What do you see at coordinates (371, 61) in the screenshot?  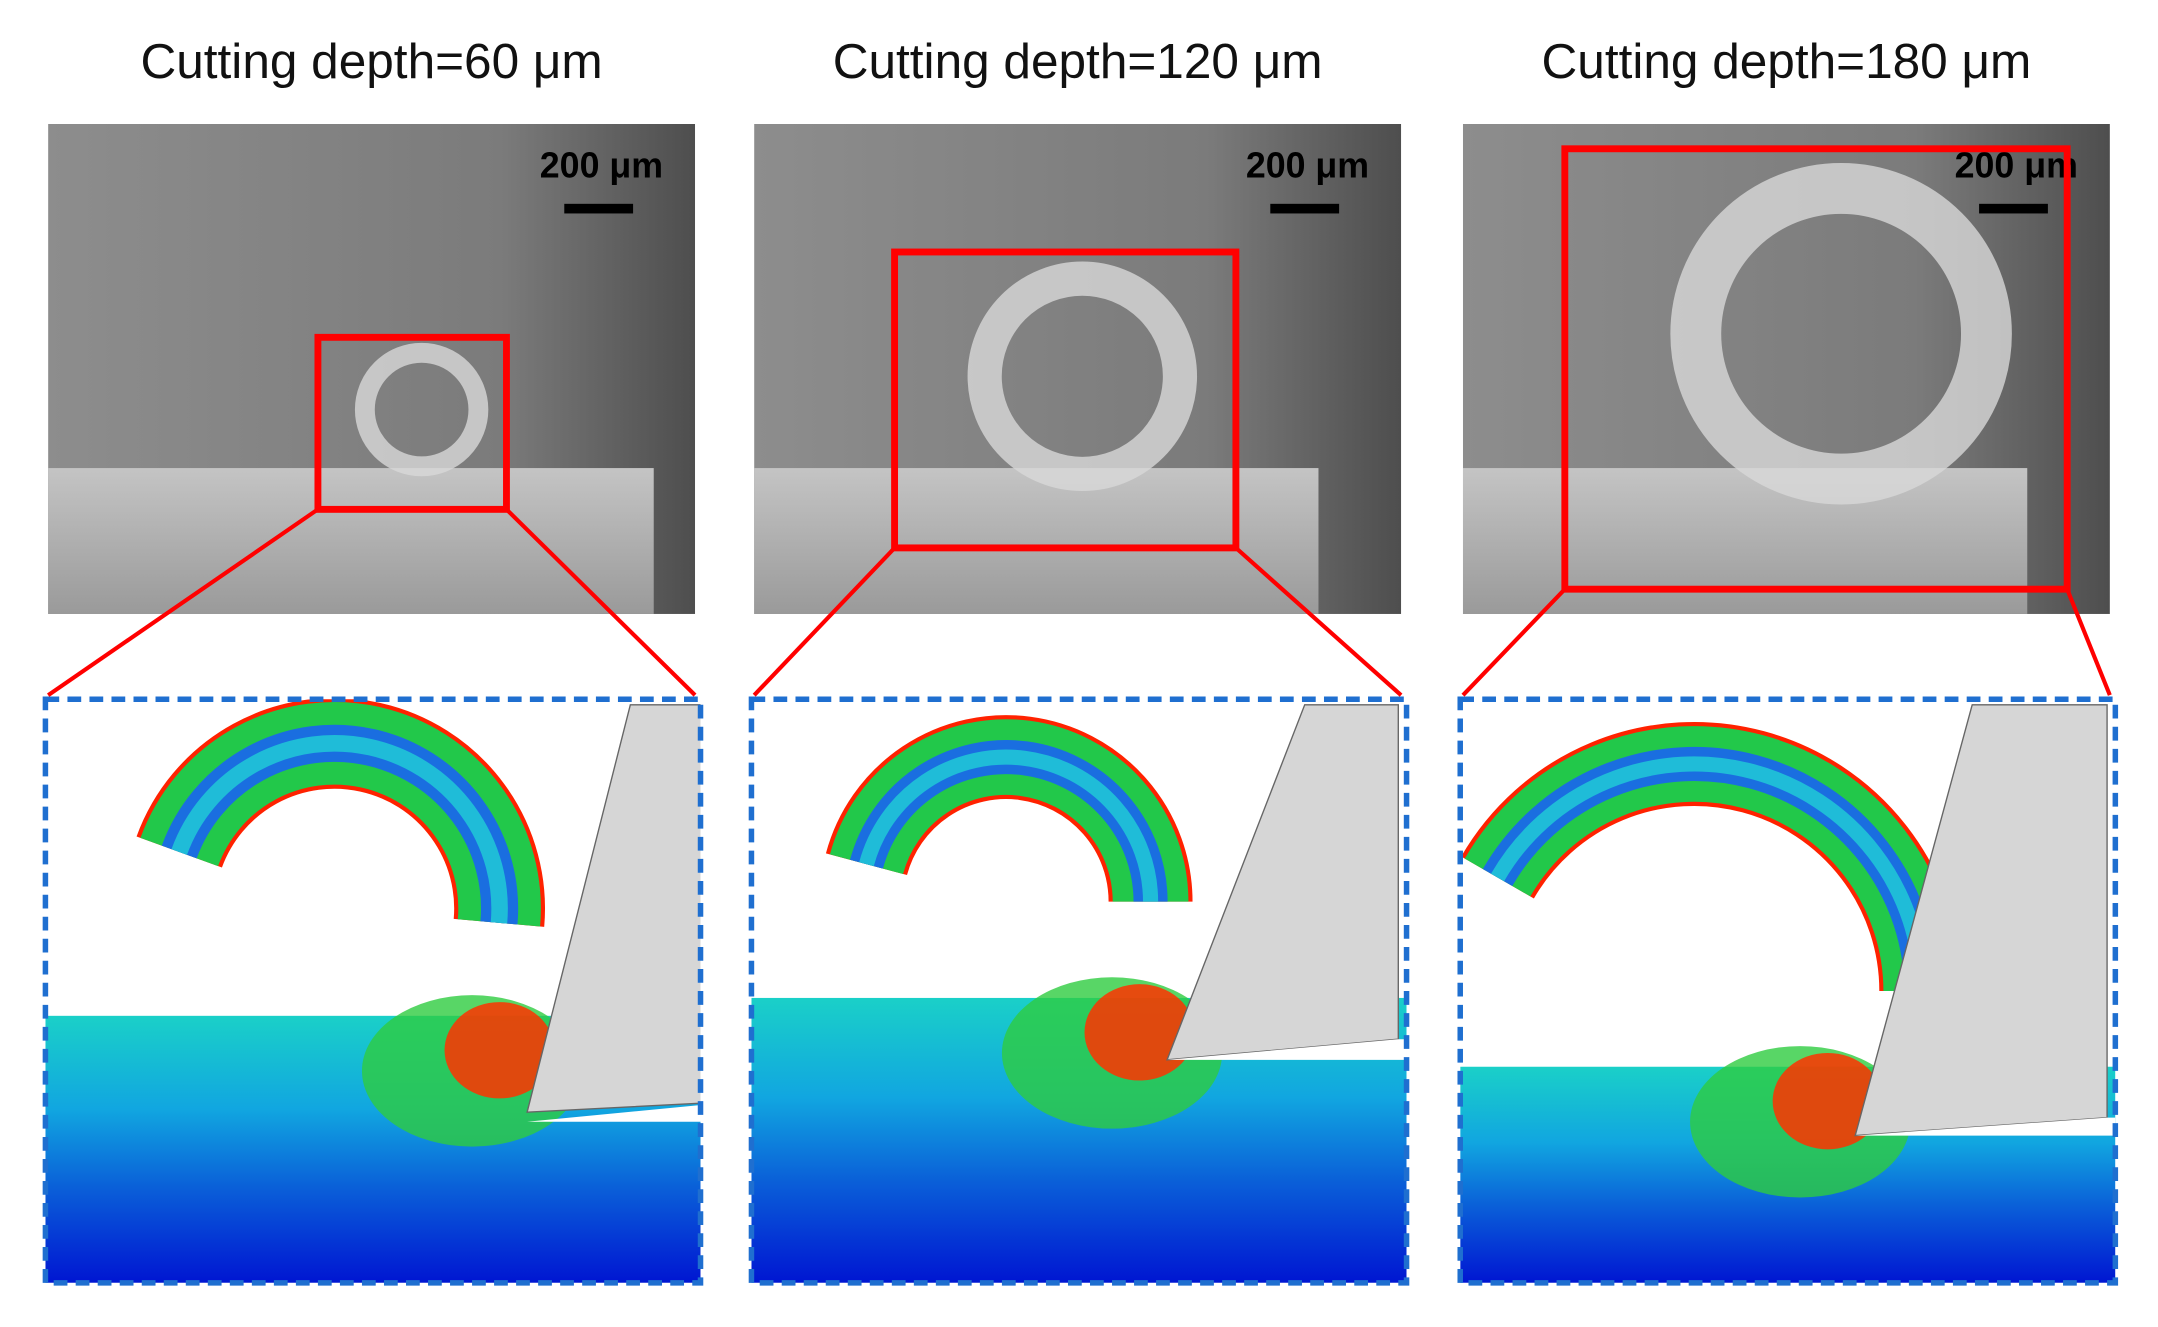 I see `panel-title: Cutting depth=60 μm` at bounding box center [371, 61].